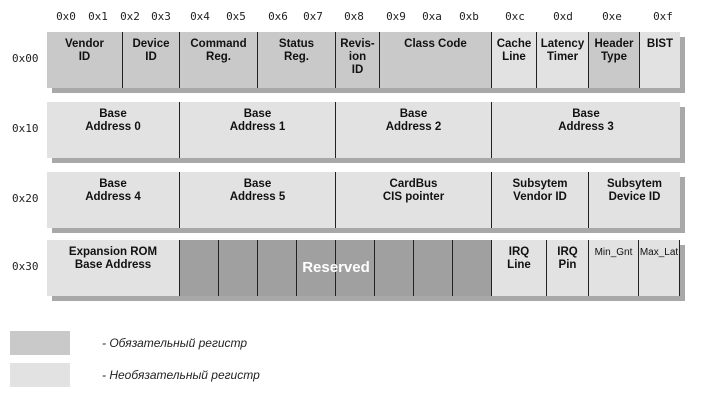 This screenshot has height=402, width=706. Describe the element at coordinates (540, 200) in the screenshot. I see `register-cell: Subsytem Vendor ID` at that location.